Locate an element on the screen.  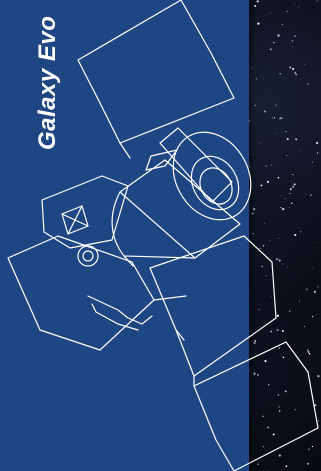
aperture-outer is located at coordinates (212, 176).